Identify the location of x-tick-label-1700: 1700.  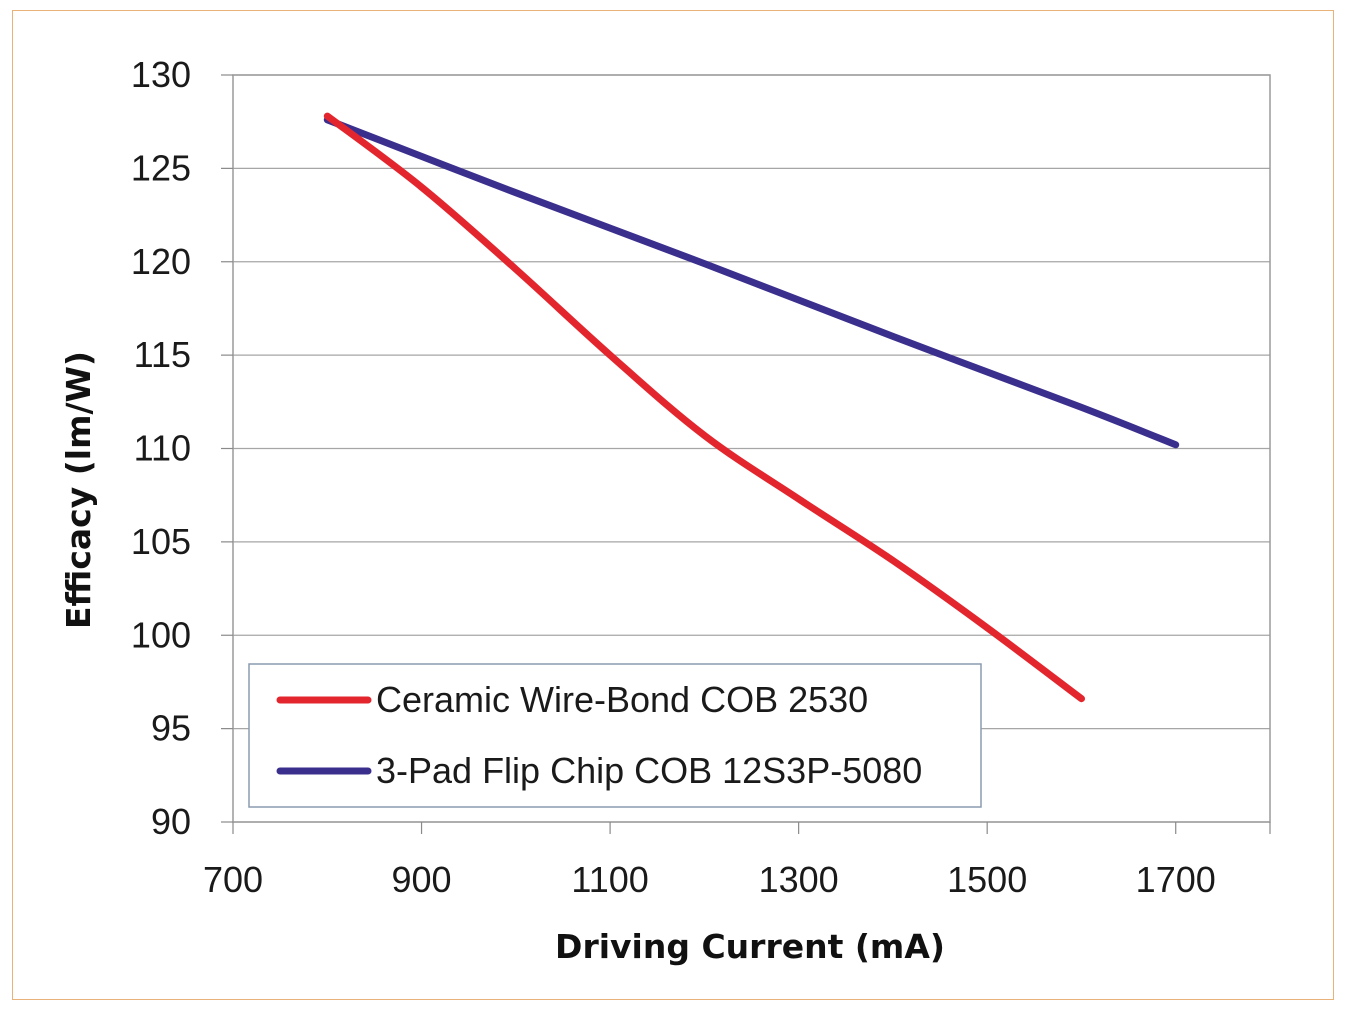
(1176, 879).